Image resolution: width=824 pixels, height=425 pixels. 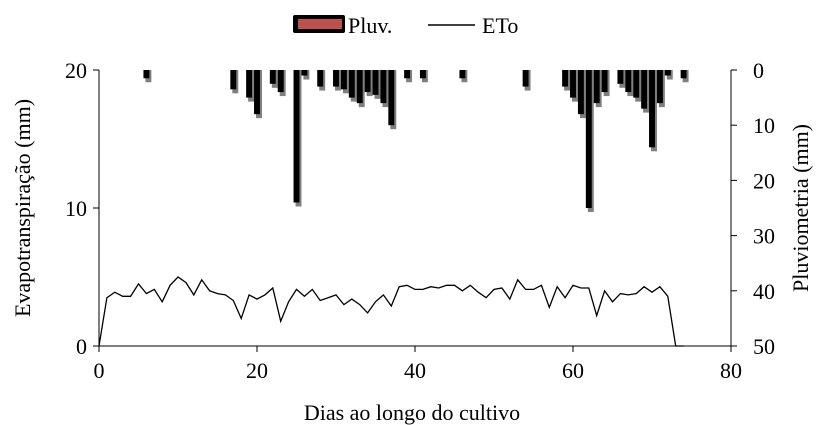 What do you see at coordinates (500, 25) in the screenshot?
I see `legend-label-eto: ETo` at bounding box center [500, 25].